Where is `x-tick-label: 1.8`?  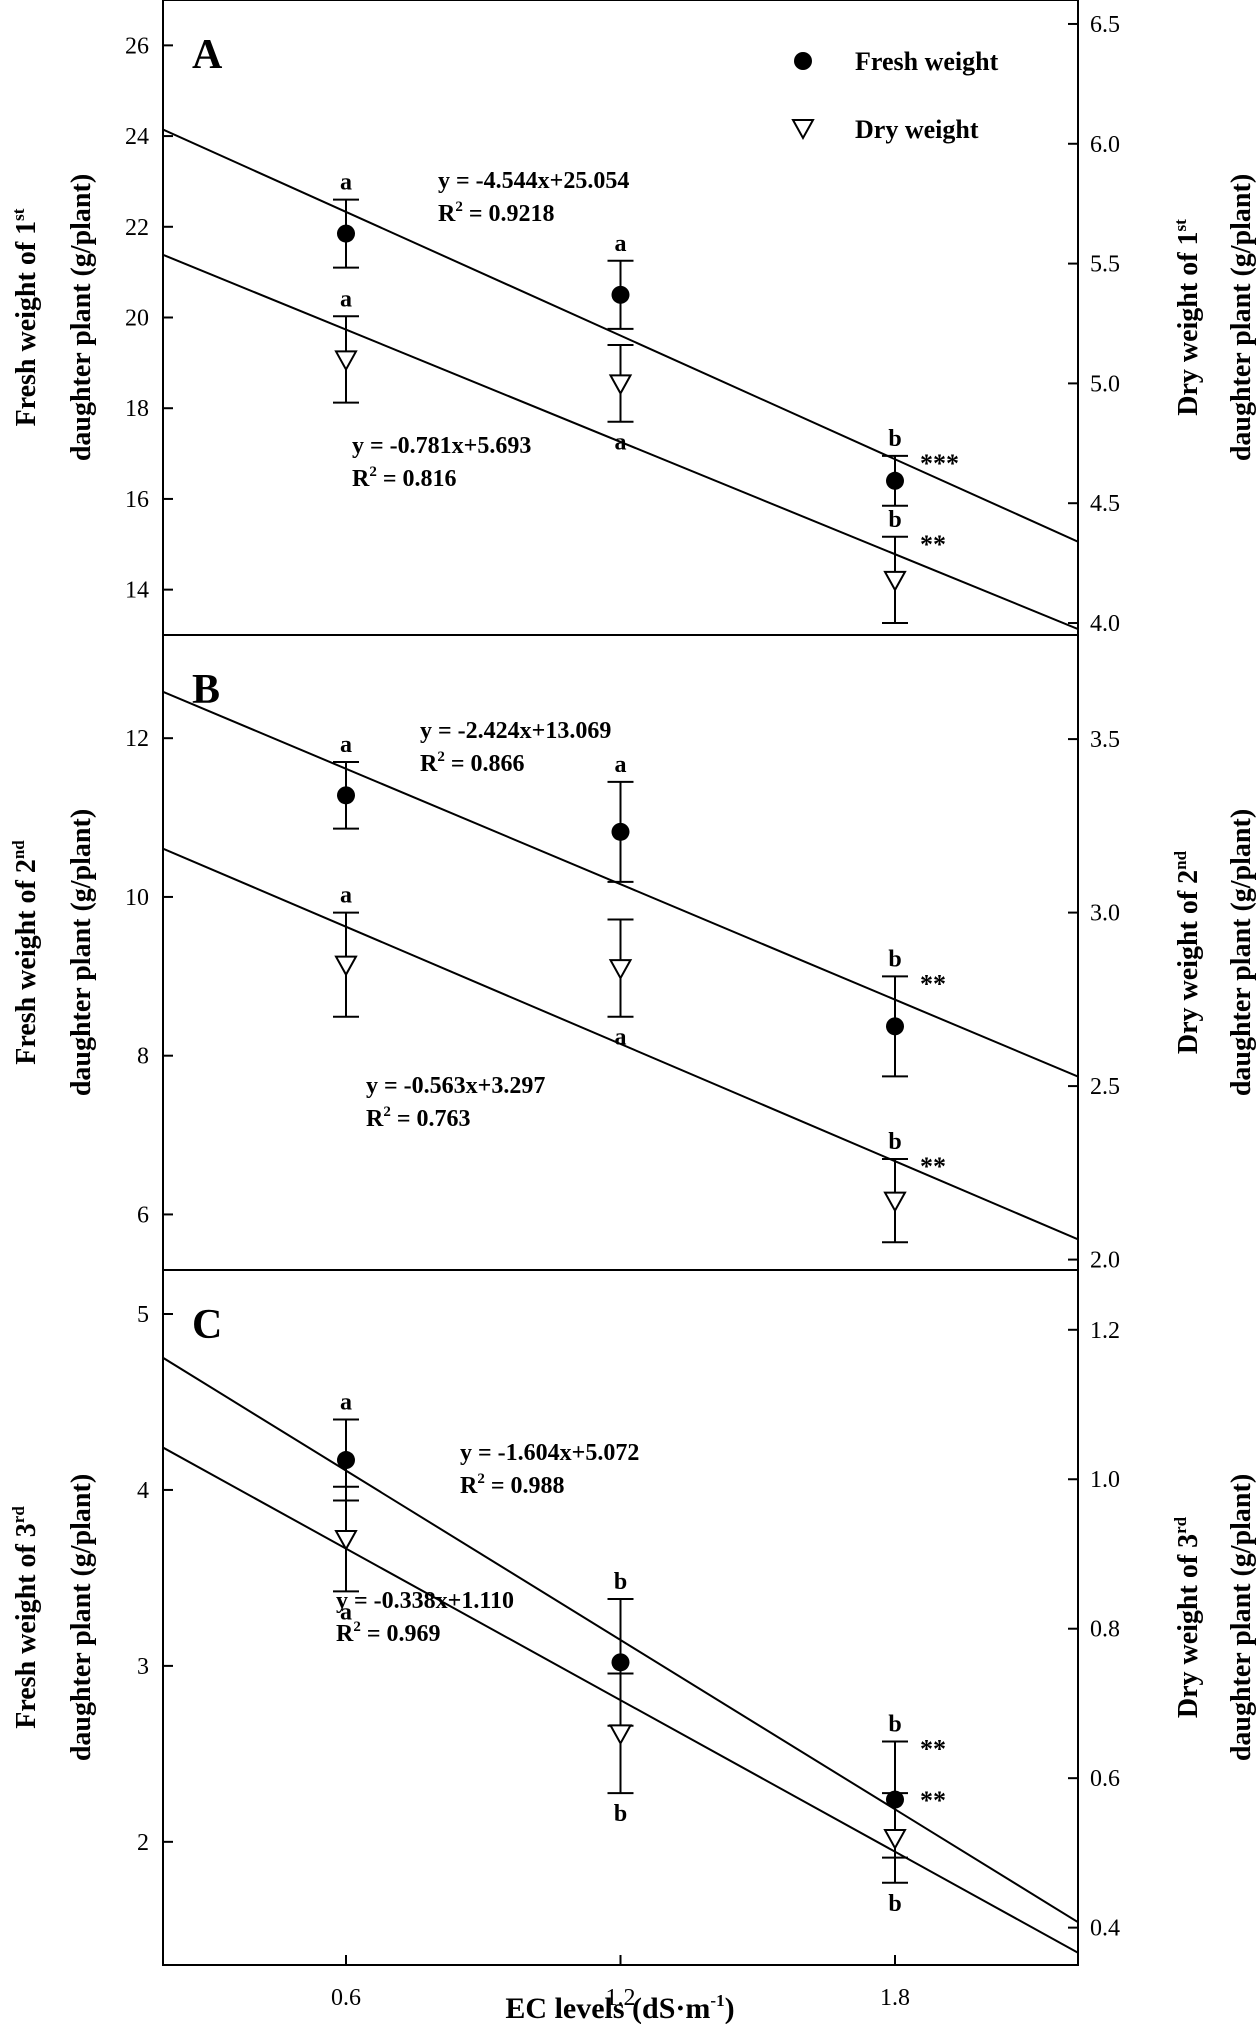 x-tick-label: 1.8 is located at coordinates (895, 1998).